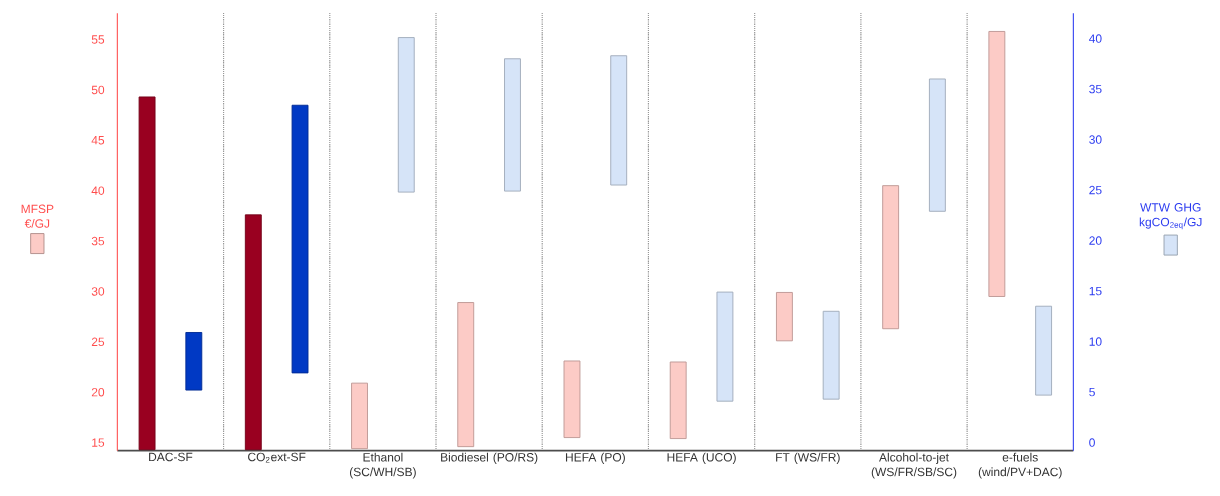  Describe the element at coordinates (1095, 38) in the screenshot. I see `y2-tick-label: 40` at that location.